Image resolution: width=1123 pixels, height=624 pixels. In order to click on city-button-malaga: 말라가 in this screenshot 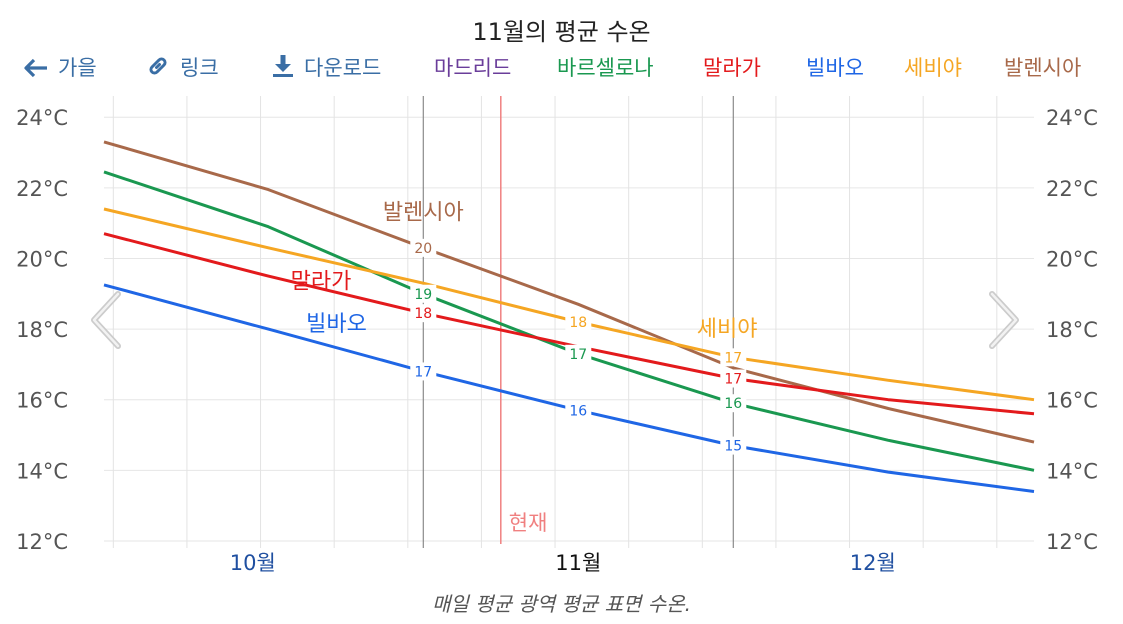, I will do `click(732, 68)`.